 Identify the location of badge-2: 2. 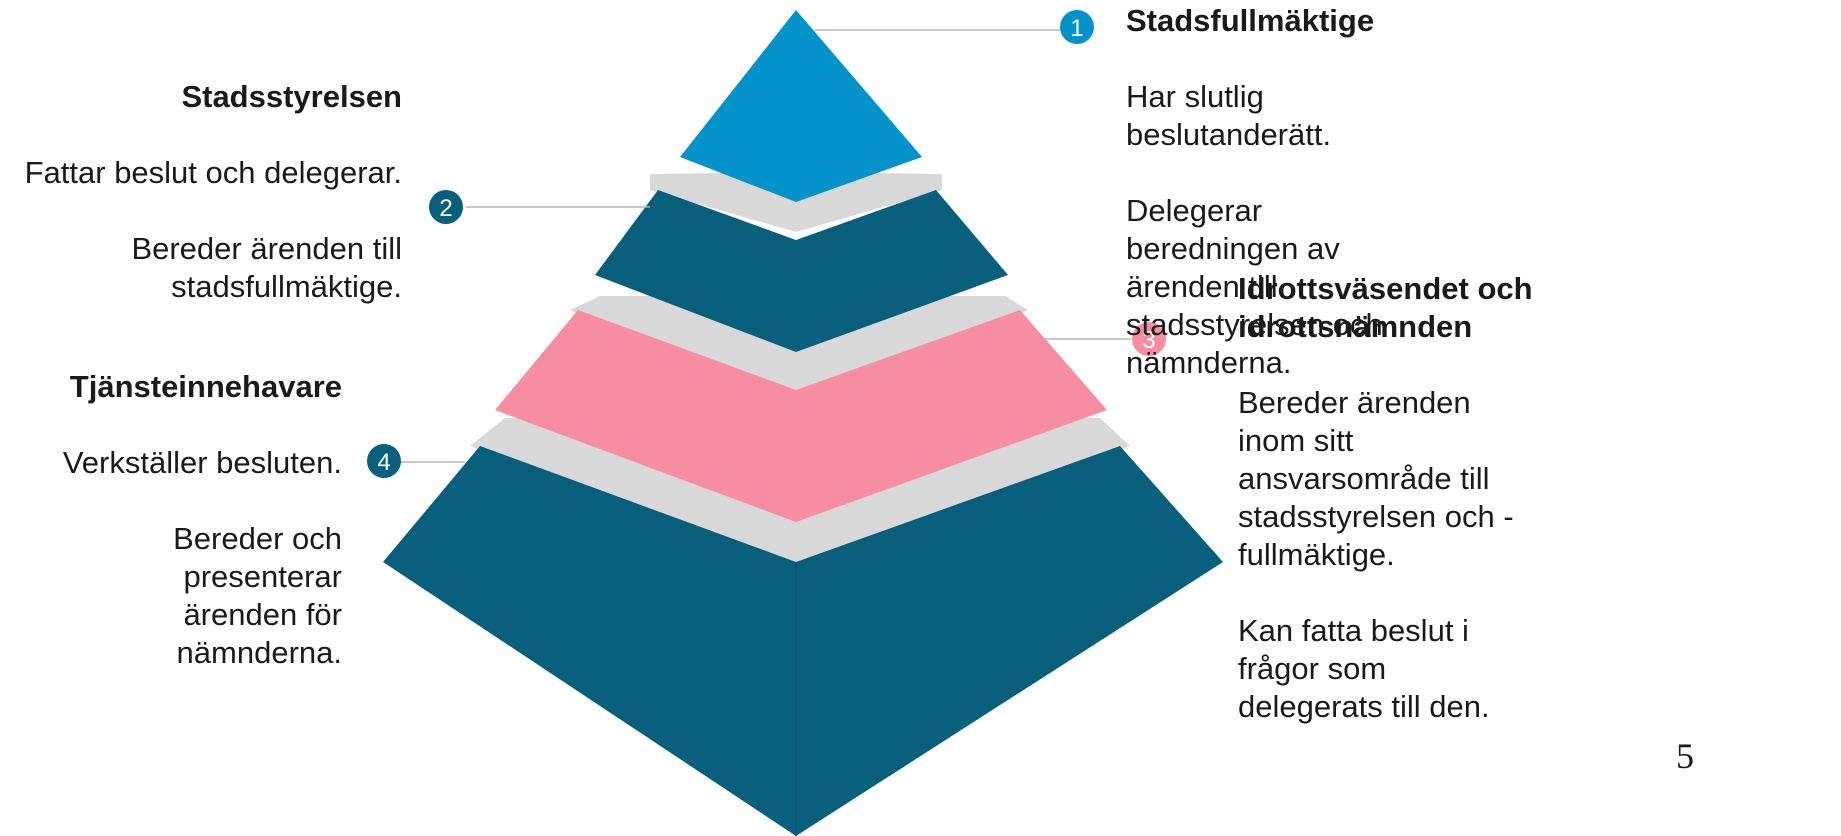
(446, 207).